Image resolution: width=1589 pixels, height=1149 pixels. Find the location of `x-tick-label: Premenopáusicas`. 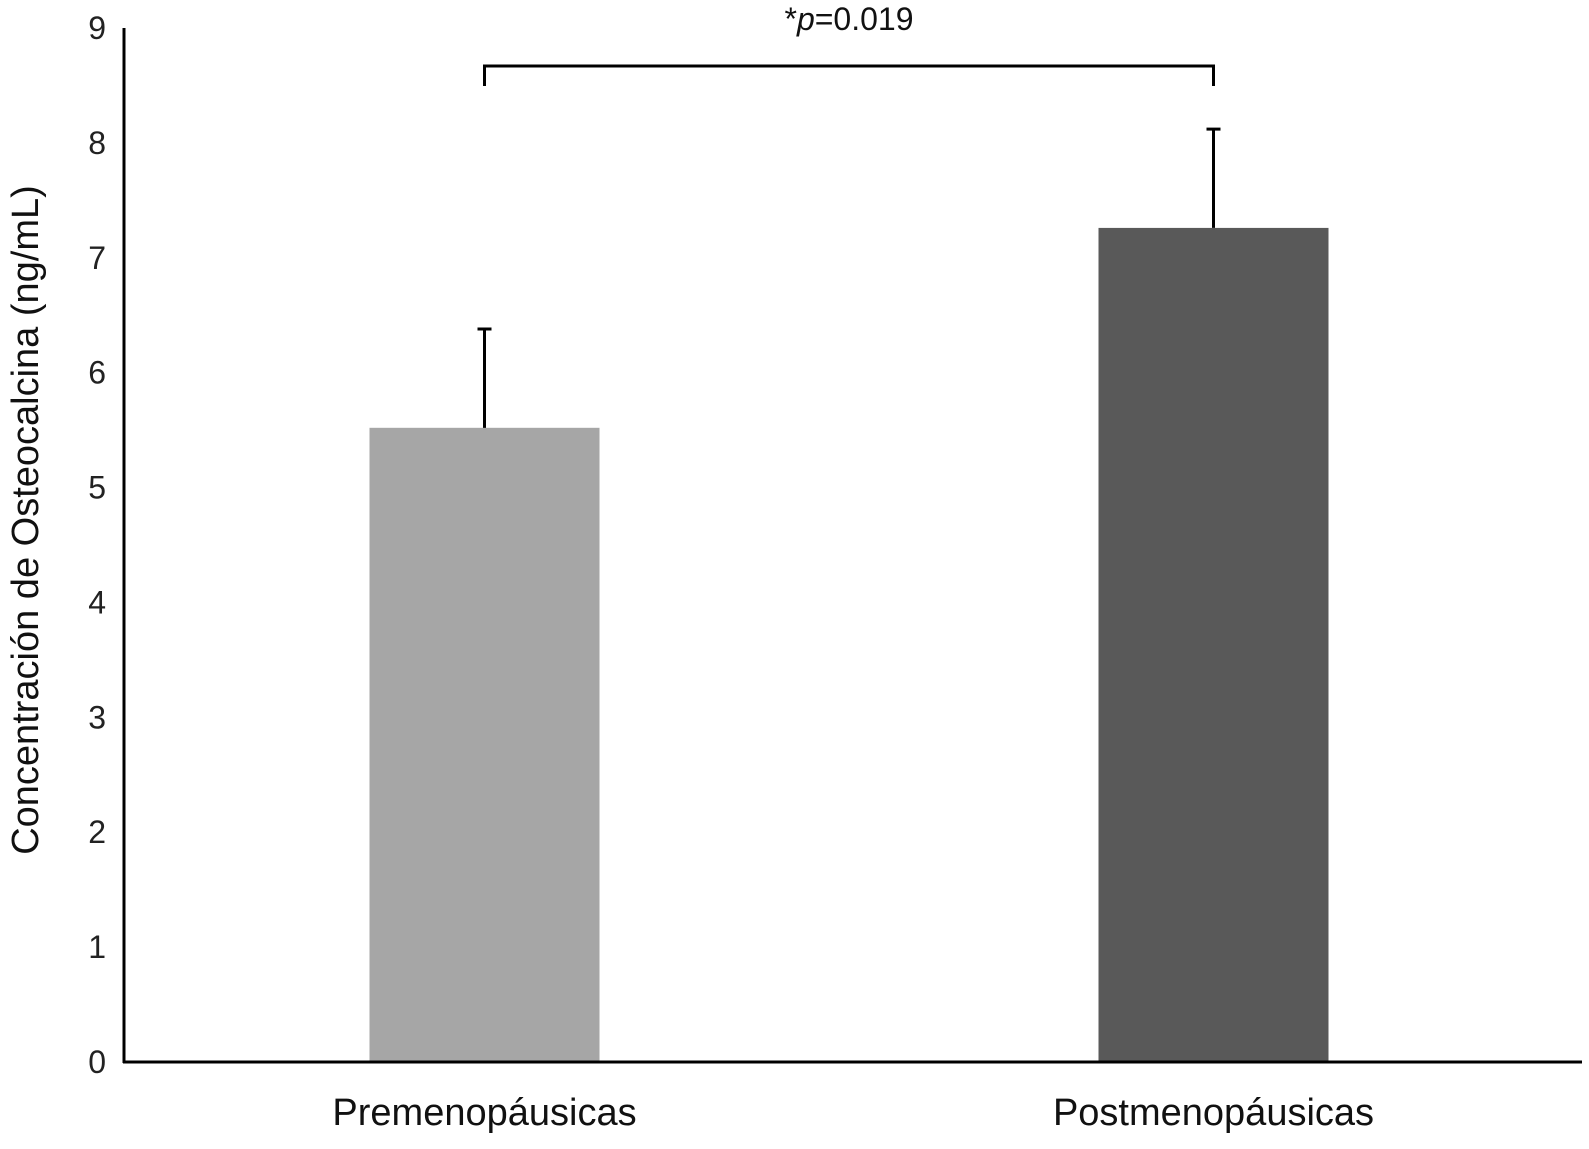

x-tick-label: Premenopáusicas is located at coordinates (484, 1113).